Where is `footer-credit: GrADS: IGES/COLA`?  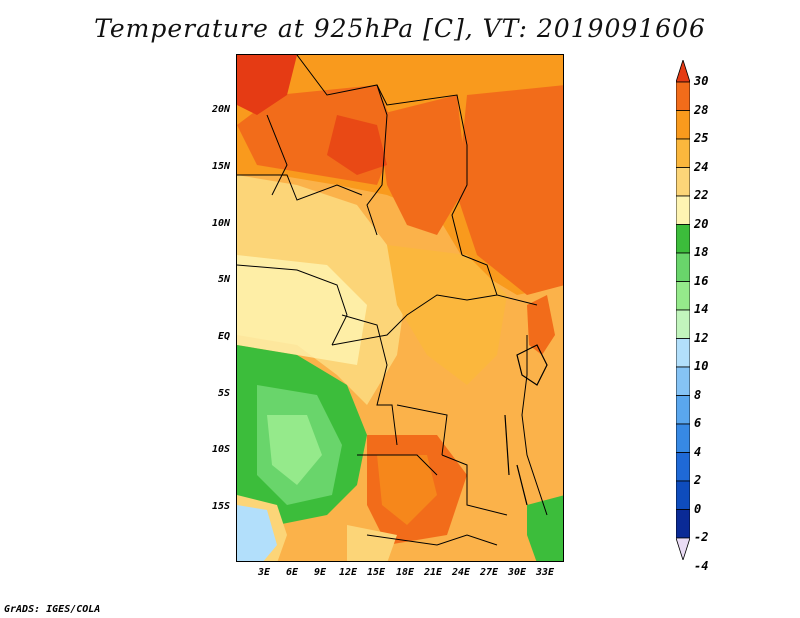
footer-credit: GrADS: IGES/COLA is located at coordinates (52, 609).